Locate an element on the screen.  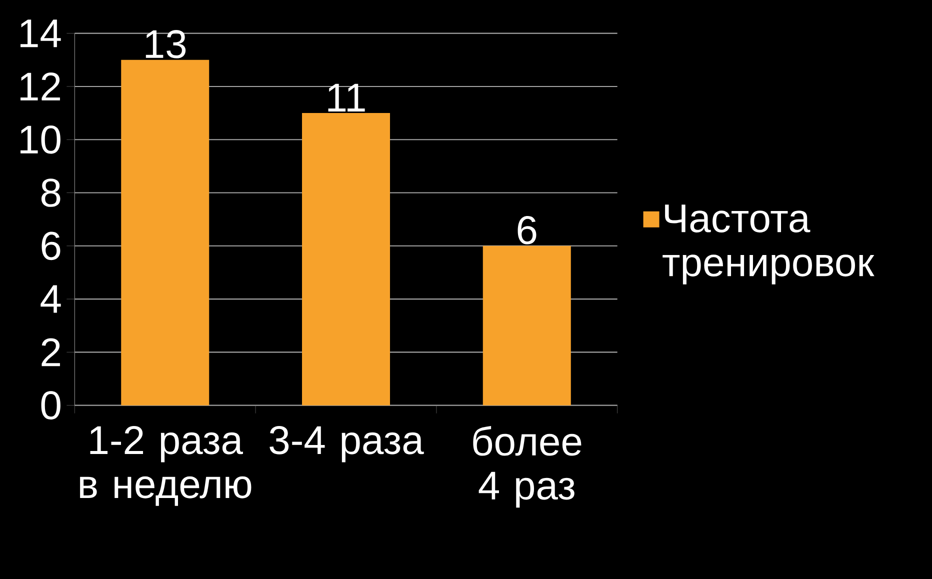
y-tick-label: 8 is located at coordinates (50, 193).